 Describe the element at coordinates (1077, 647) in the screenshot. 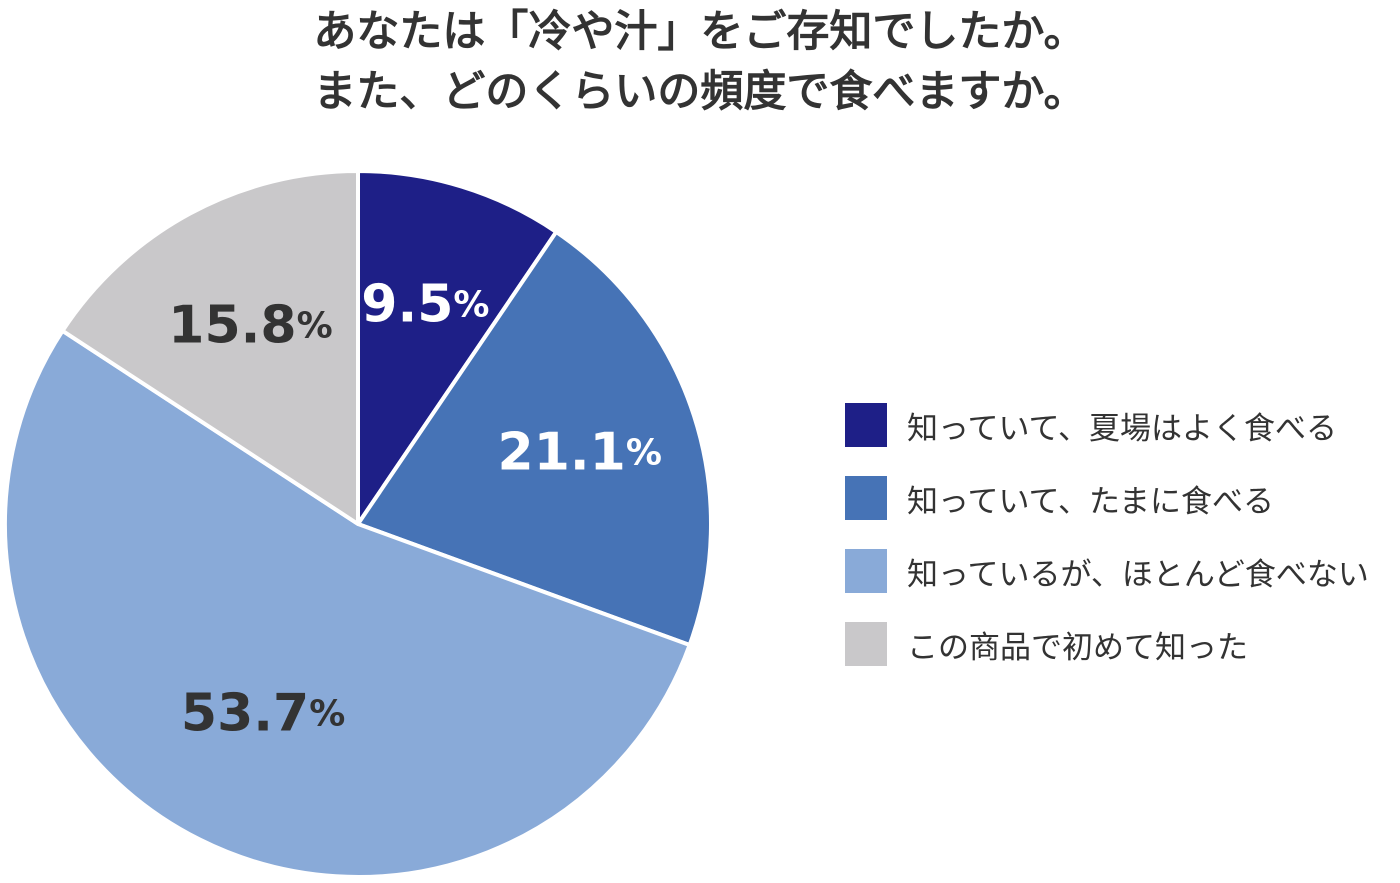

I see `legend-label: この商品で初めて知った` at that location.